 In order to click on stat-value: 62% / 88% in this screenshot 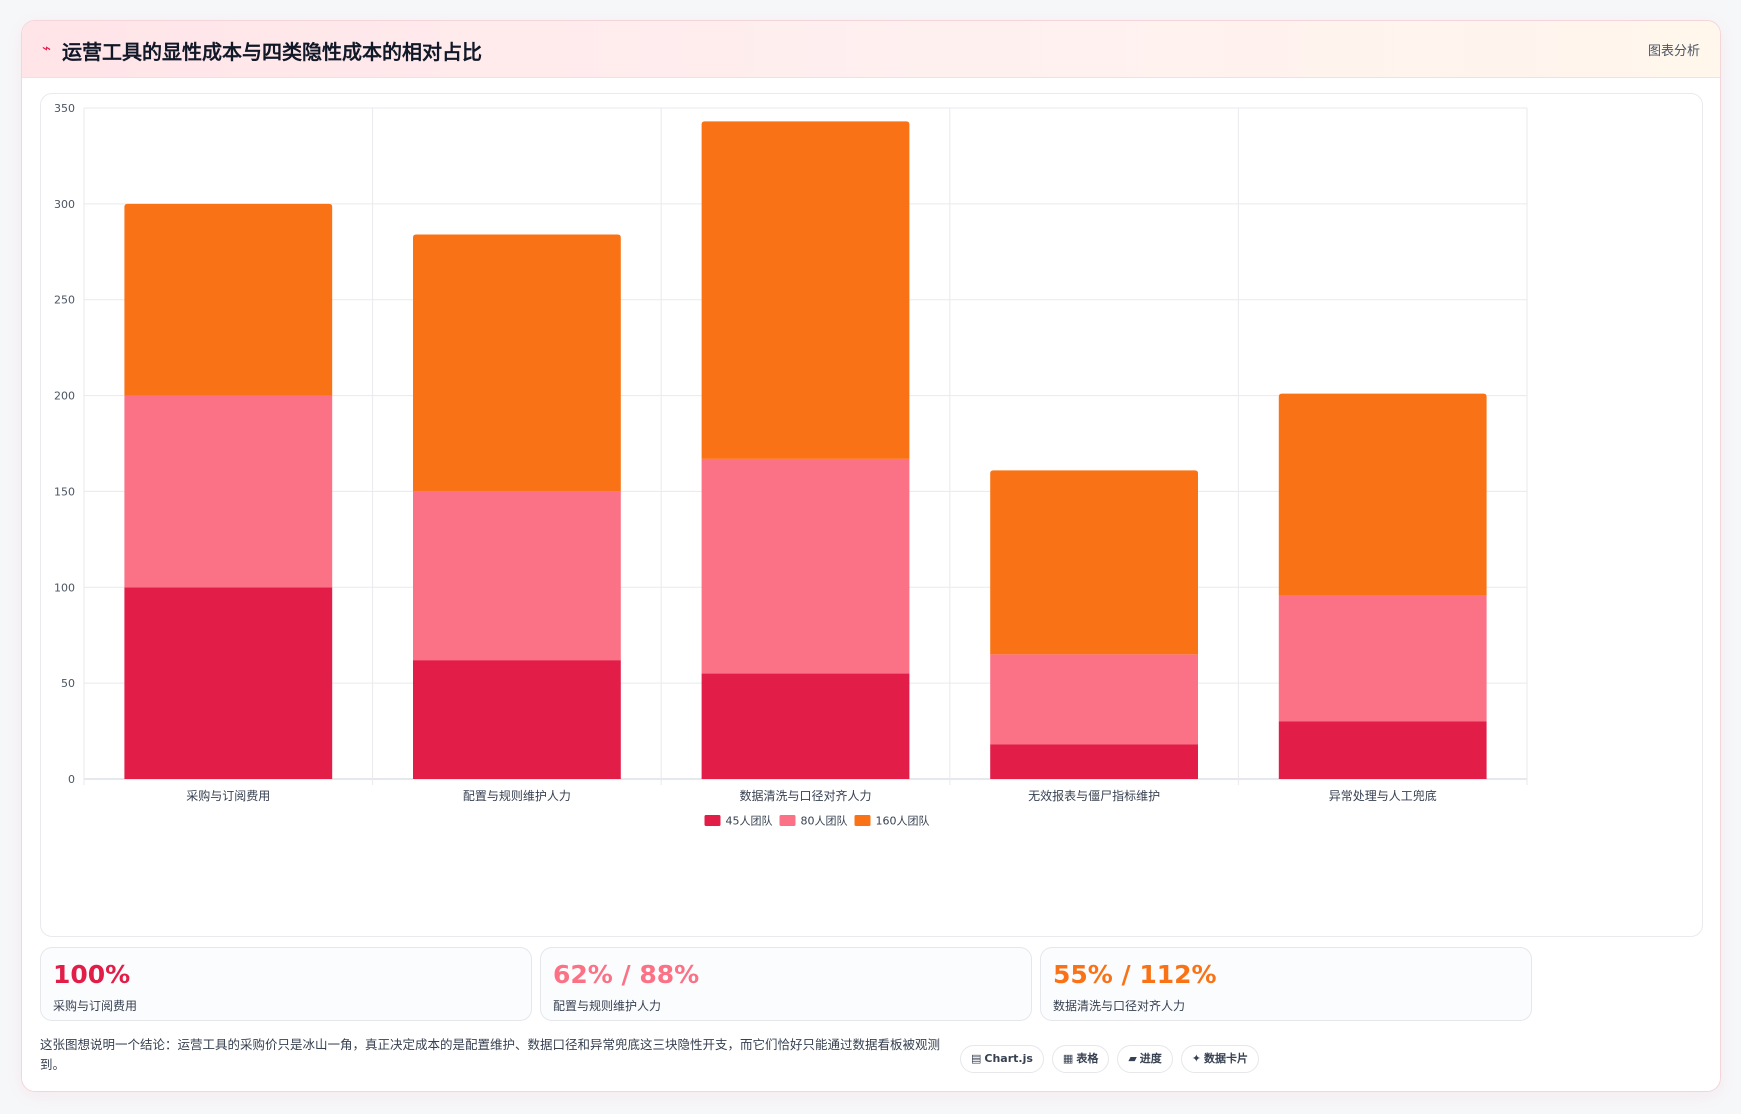, I will do `click(626, 974)`.